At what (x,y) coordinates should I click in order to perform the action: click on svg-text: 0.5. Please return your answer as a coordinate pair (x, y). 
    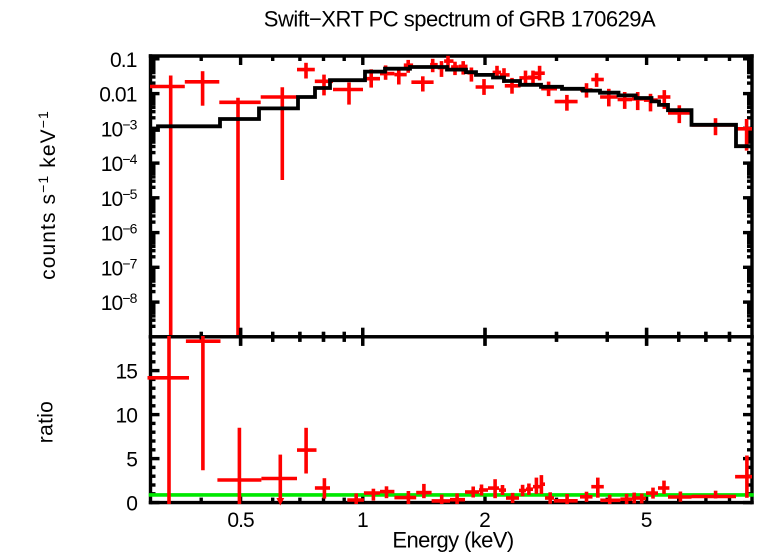
    Looking at the image, I should click on (240, 520).